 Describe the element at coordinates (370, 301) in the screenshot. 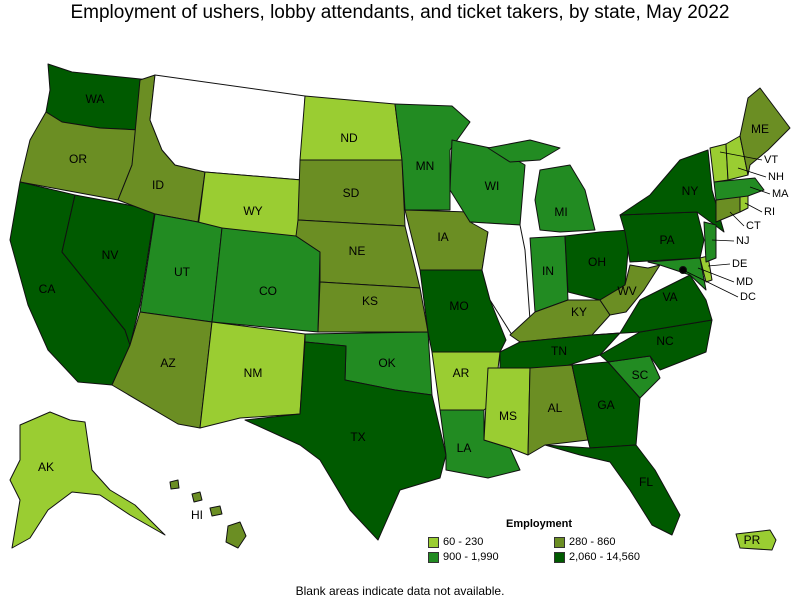

I see `label-KS: KS` at that location.